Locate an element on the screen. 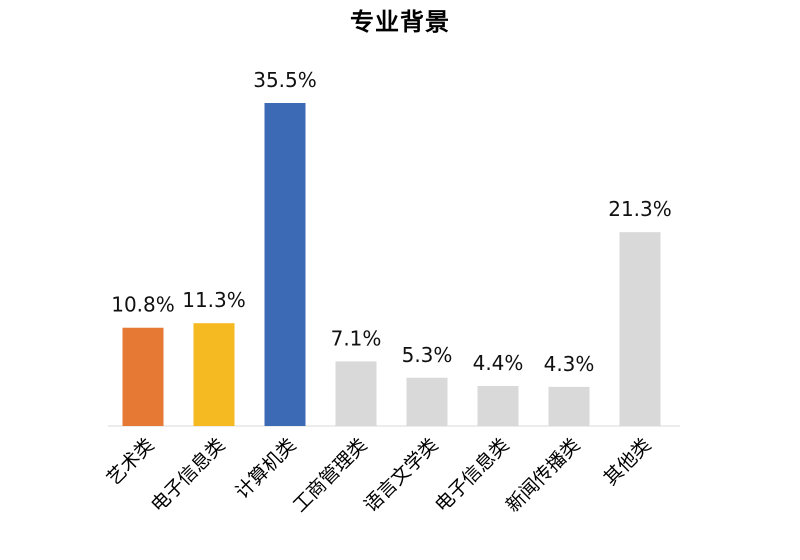  x-tick-label-1: 电子信息类 is located at coordinates (188, 475).